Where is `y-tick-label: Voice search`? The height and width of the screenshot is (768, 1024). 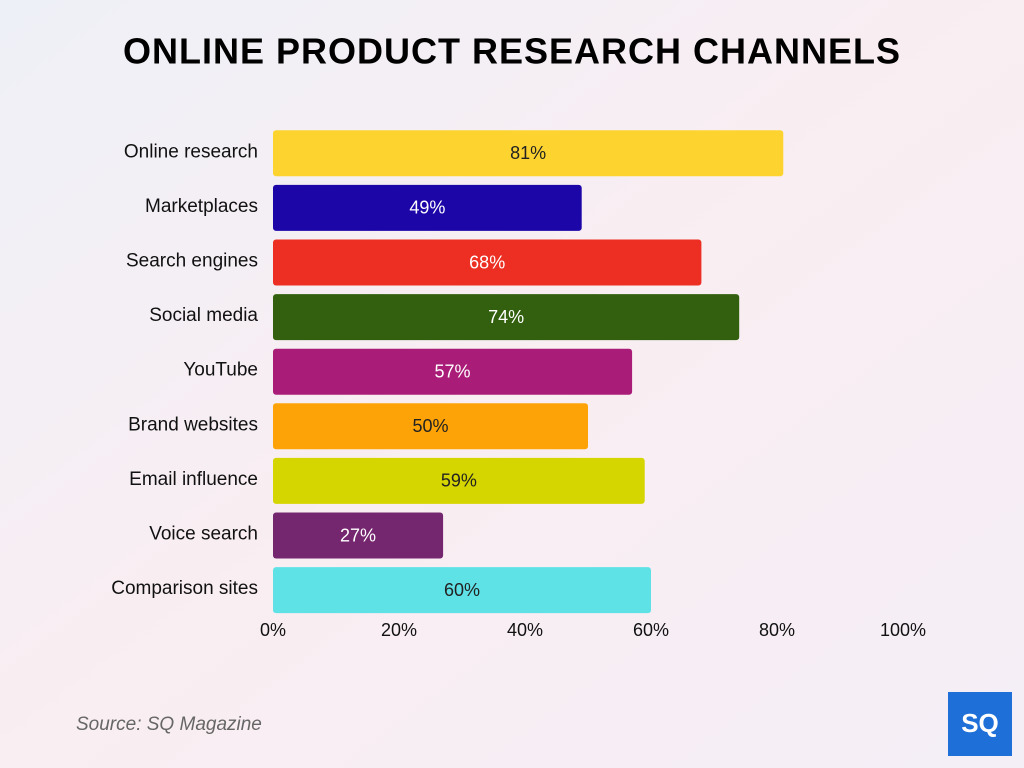
y-tick-label: Voice search is located at coordinates (203, 534).